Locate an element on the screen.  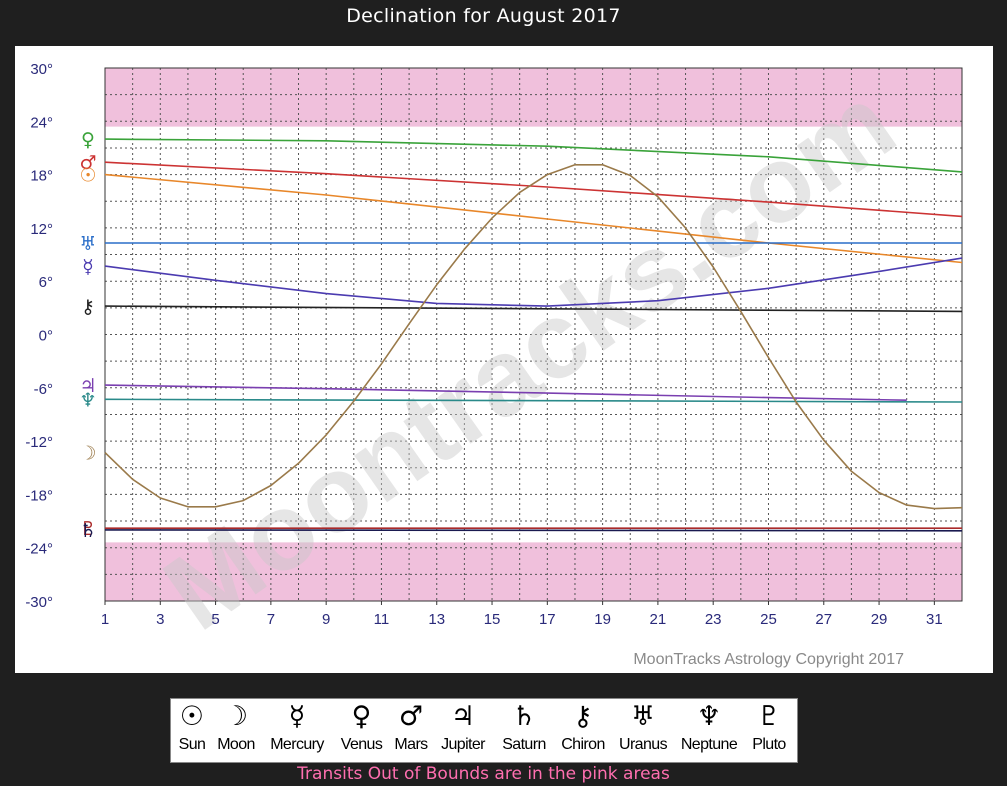
legend-label: Moon is located at coordinates (236, 744).